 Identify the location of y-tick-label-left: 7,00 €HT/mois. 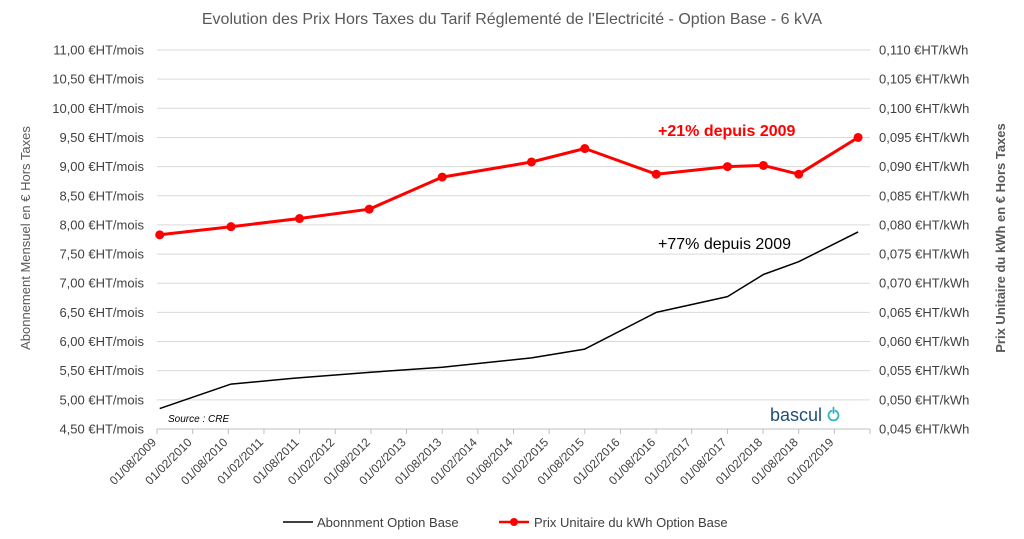
(101, 283).